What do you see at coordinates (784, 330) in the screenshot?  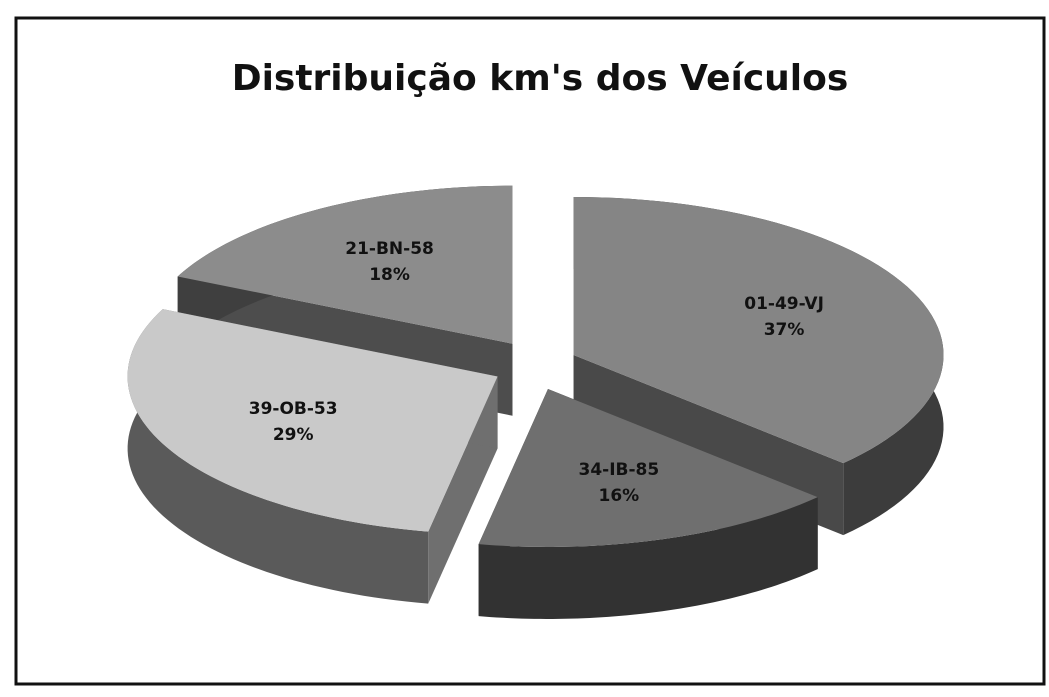 I see `slice-value-label: 37%` at bounding box center [784, 330].